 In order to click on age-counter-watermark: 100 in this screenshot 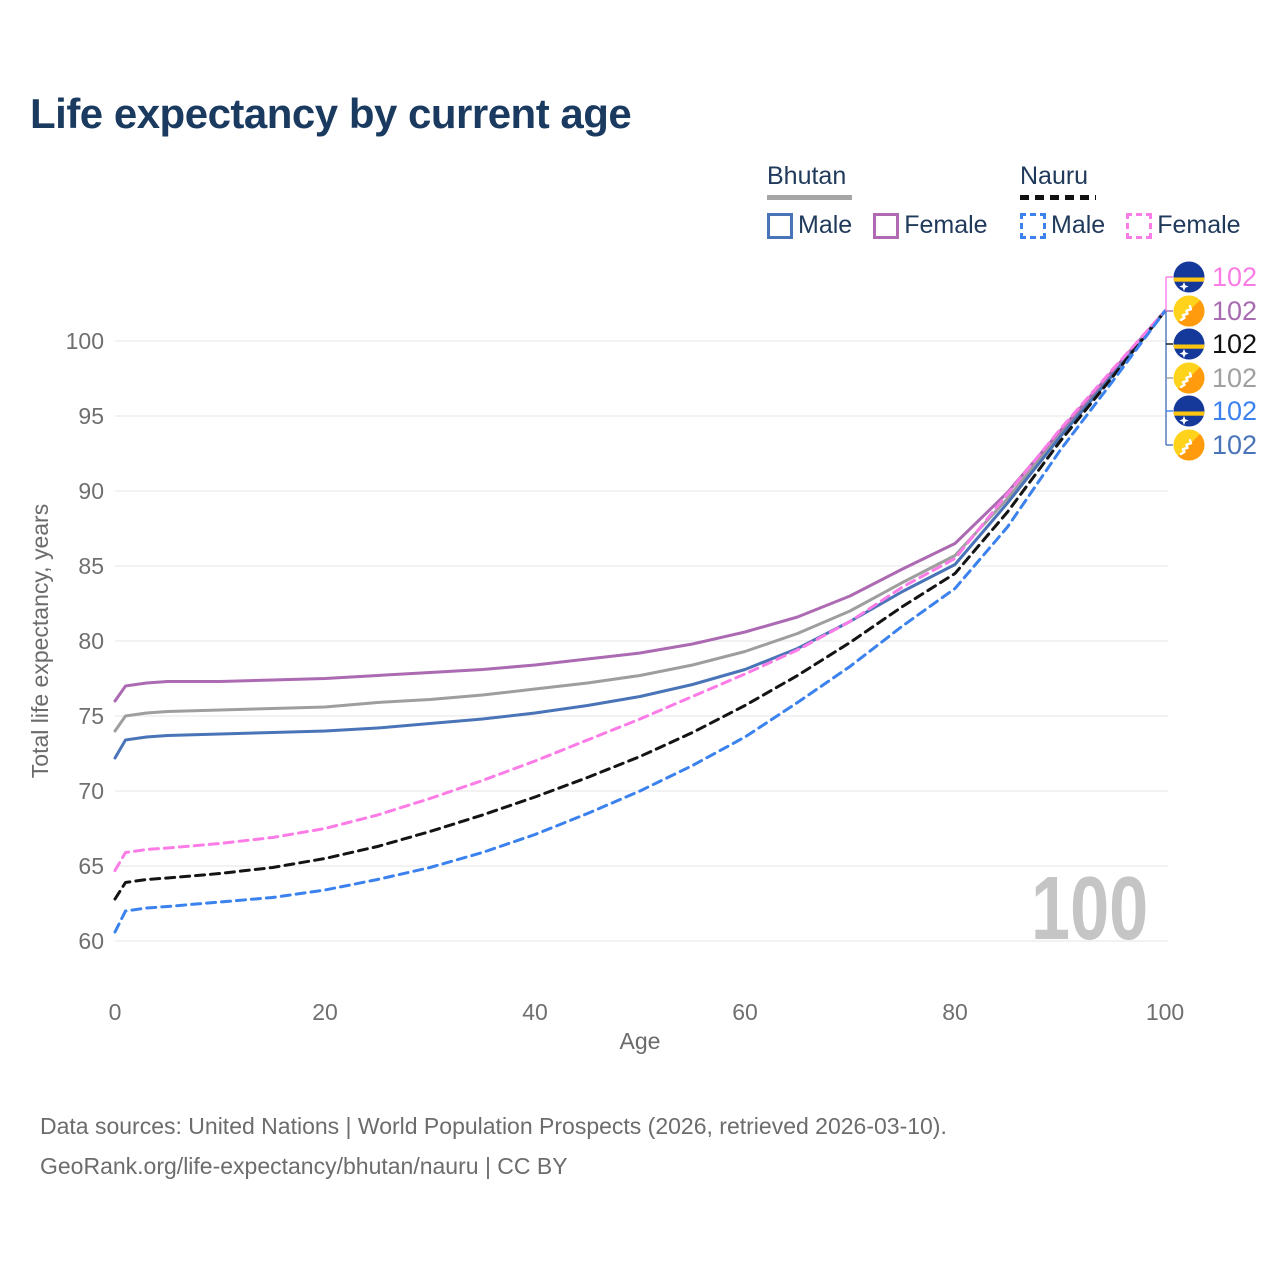, I will do `click(1089, 909)`.